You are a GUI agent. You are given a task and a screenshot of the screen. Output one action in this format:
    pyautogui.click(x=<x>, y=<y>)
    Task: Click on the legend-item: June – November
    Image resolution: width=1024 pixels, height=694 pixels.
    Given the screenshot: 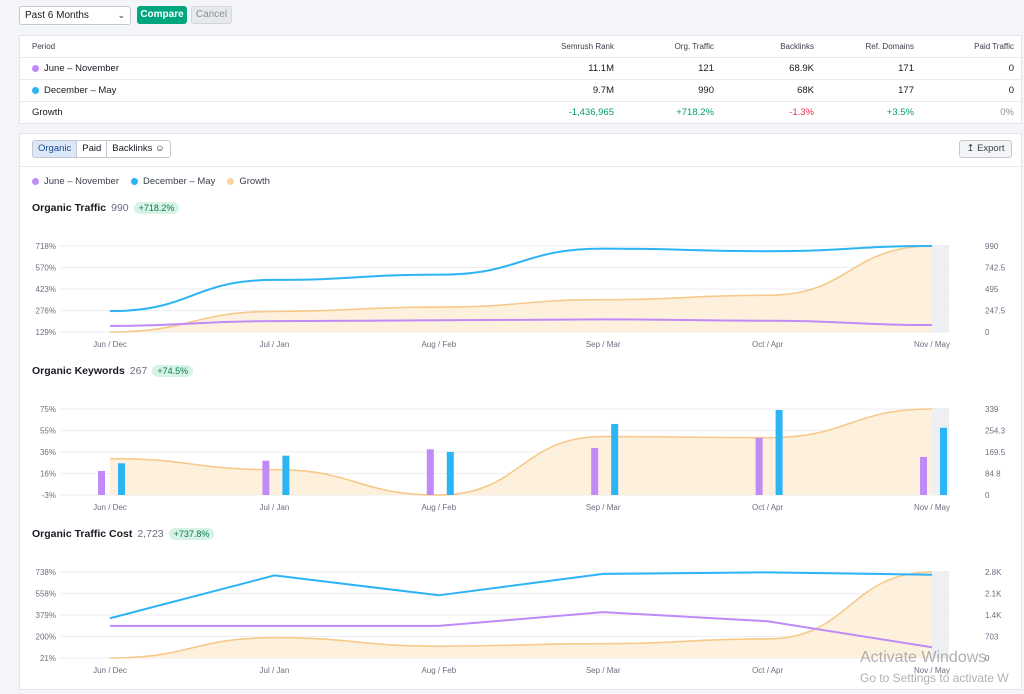 What is the action you would take?
    pyautogui.click(x=75, y=181)
    